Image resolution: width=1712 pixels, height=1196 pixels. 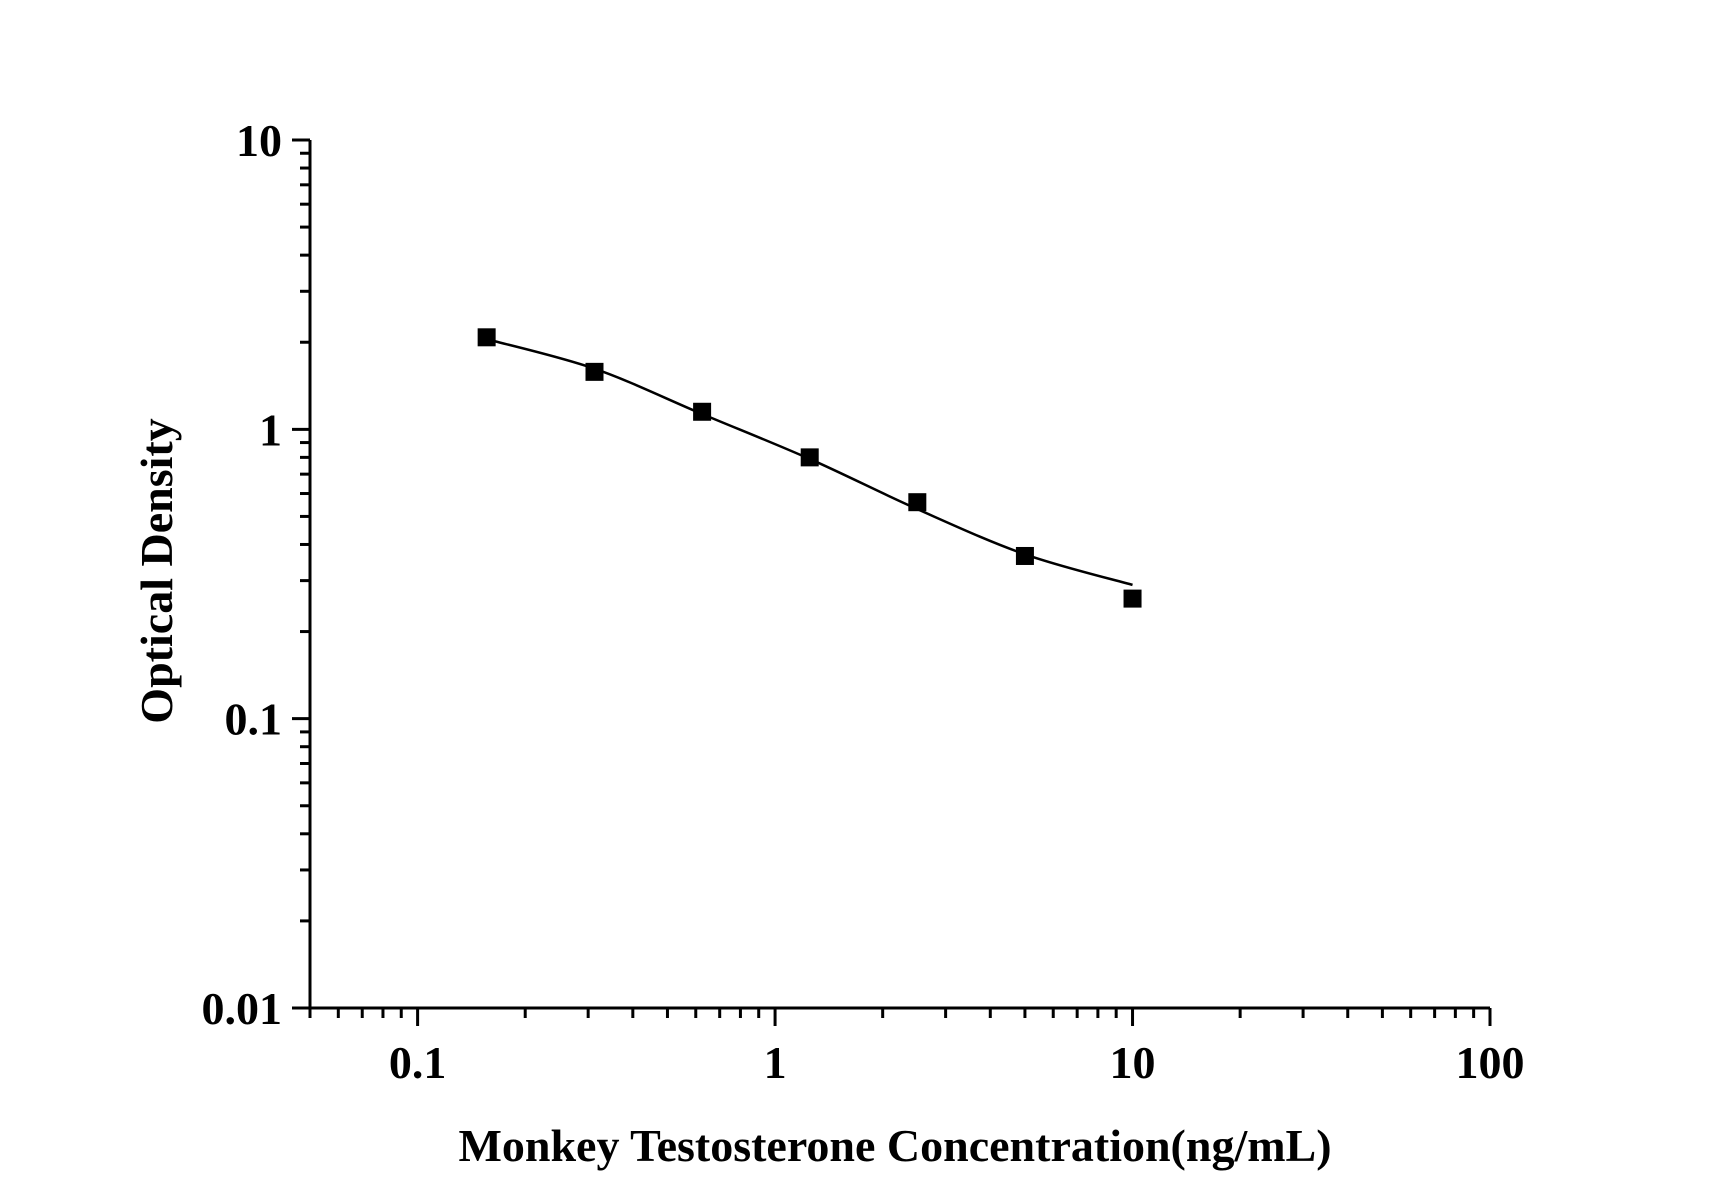 What do you see at coordinates (809, 468) in the screenshot?
I see `data-points` at bounding box center [809, 468].